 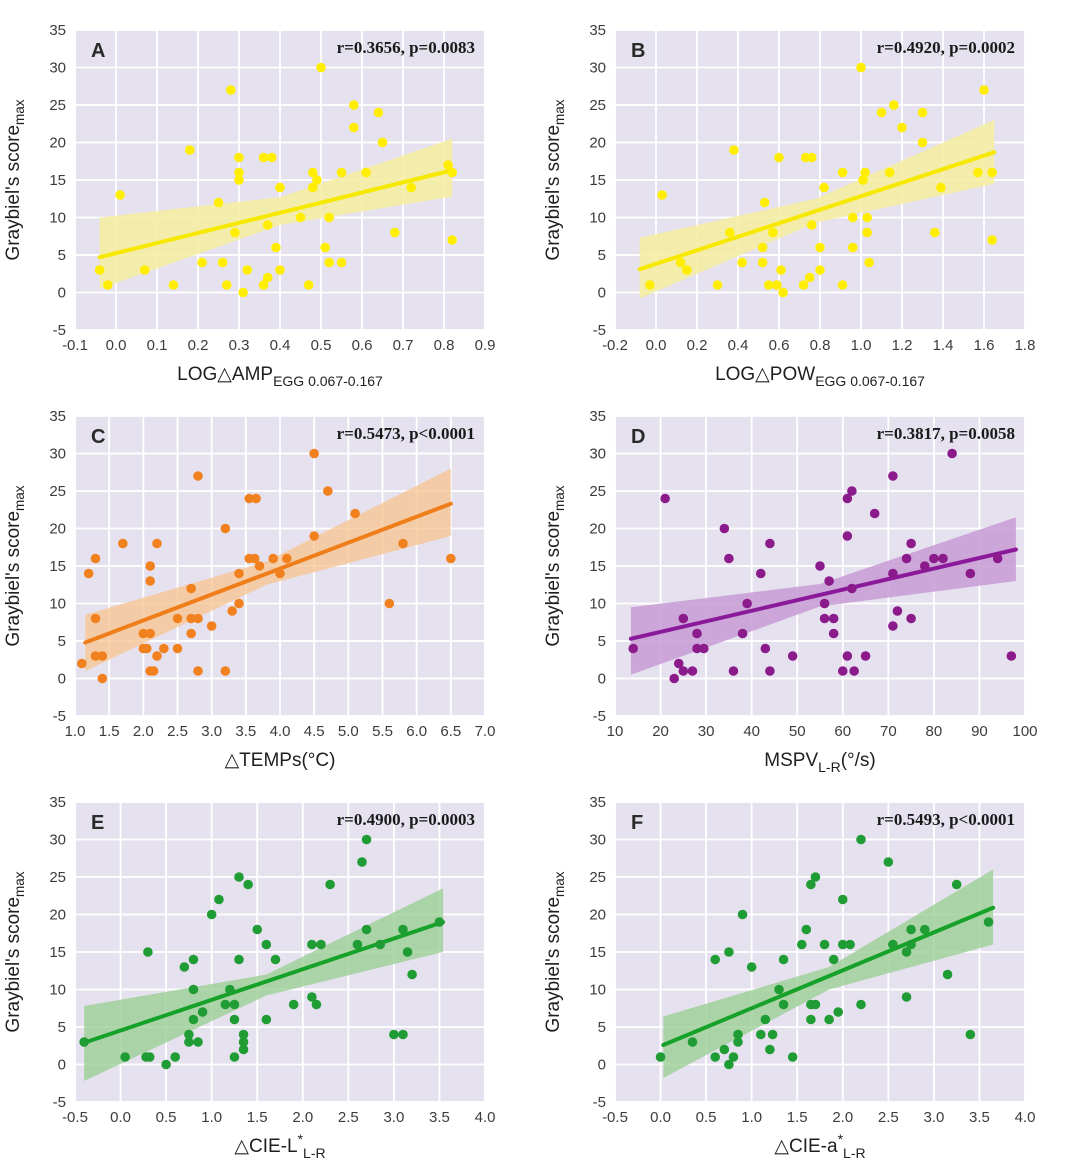 What do you see at coordinates (946, 47) in the screenshot?
I see `correlation-annotation: r=0.4920, p=0.0002` at bounding box center [946, 47].